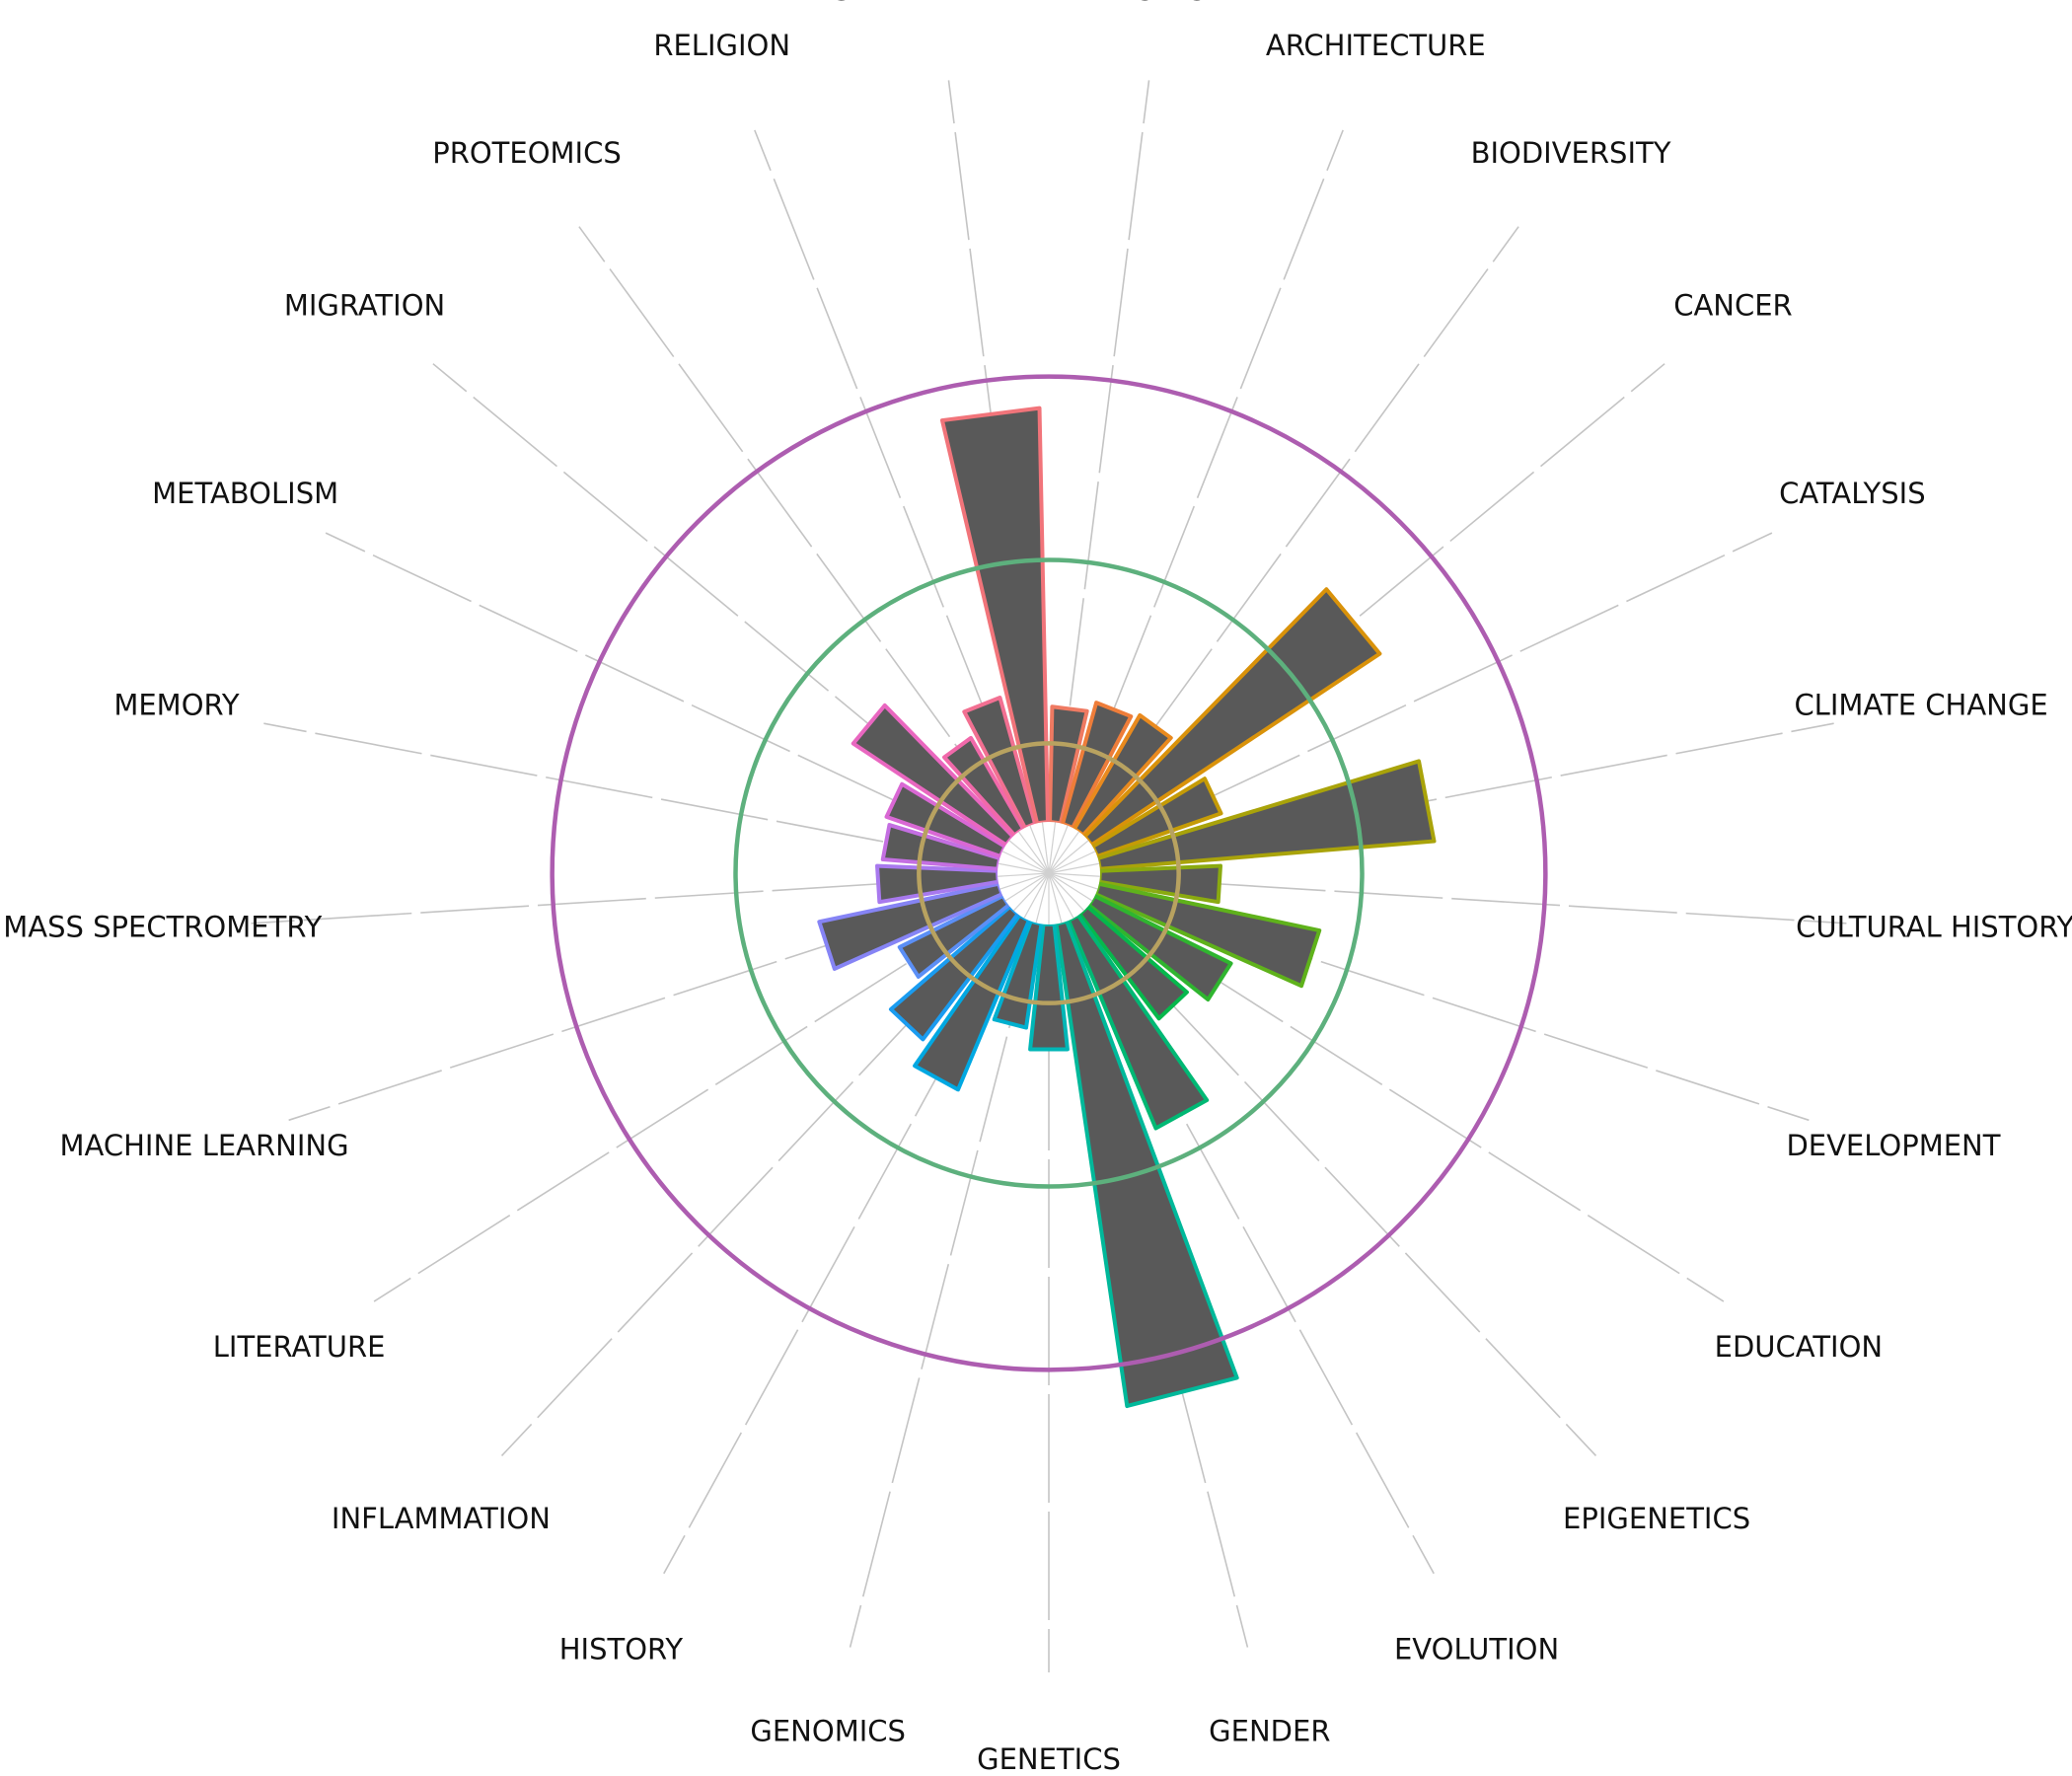 The width and height of the screenshot is (2072, 1776). What do you see at coordinates (1853, 494) in the screenshot?
I see `category-label: CATALYSIS` at bounding box center [1853, 494].